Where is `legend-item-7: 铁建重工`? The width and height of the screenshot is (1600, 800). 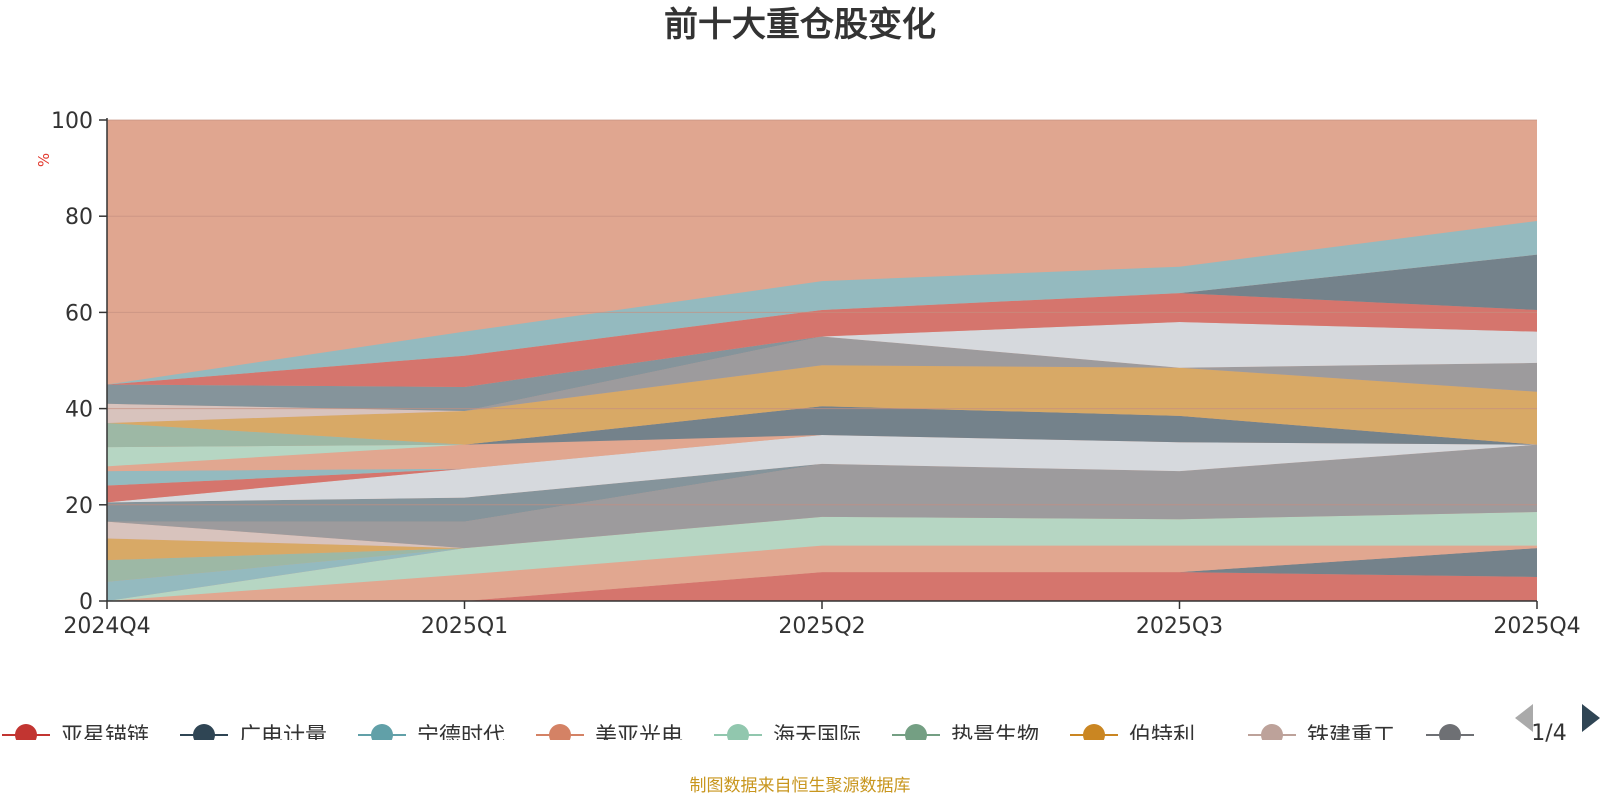 legend-item-7: 铁建重工 is located at coordinates (1321, 736).